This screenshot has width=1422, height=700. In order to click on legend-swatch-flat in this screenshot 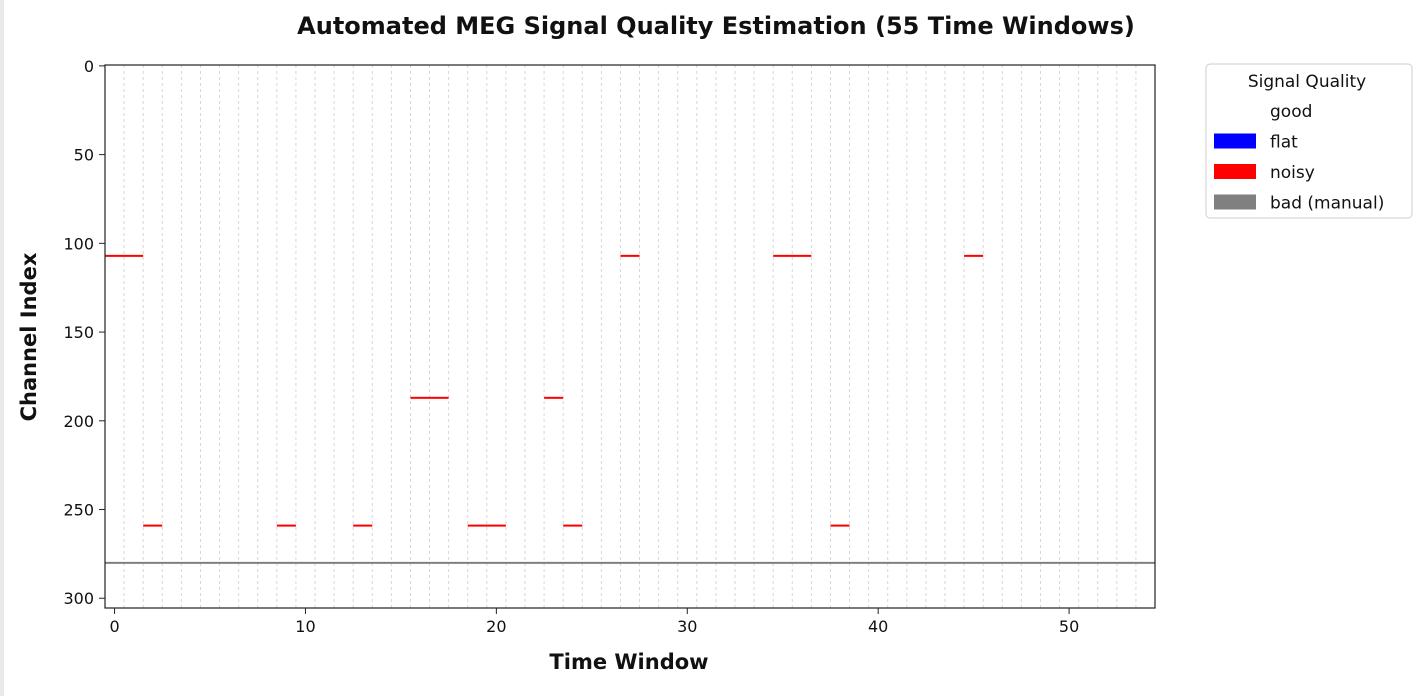, I will do `click(1235, 141)`.